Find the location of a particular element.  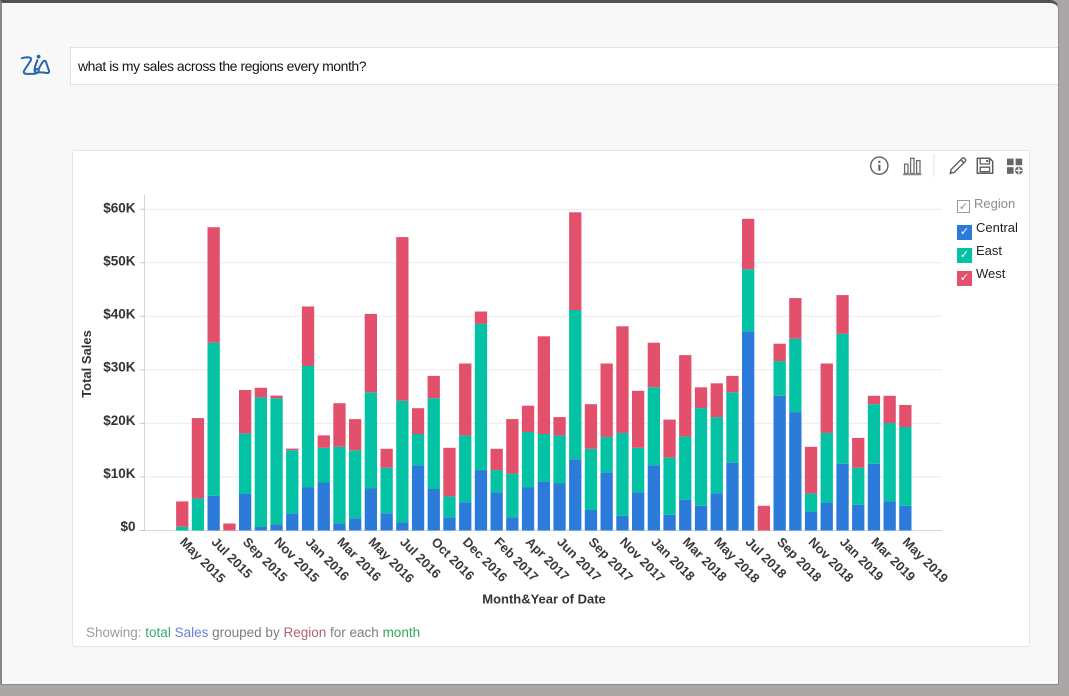

svg-text: Total Sales is located at coordinates (86, 364).